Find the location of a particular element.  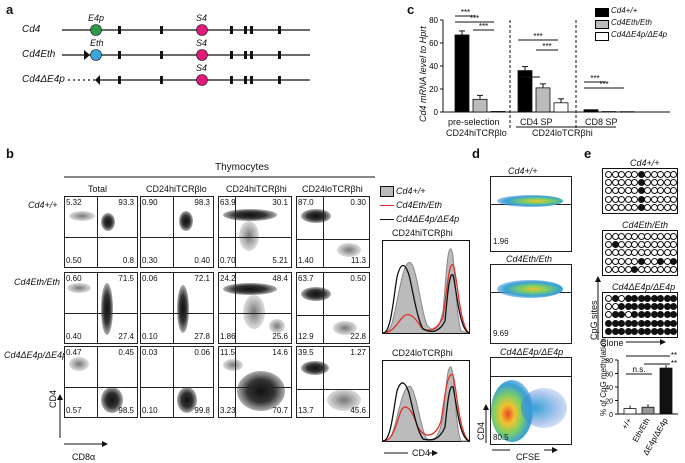

e-sig-1: ** is located at coordinates (674, 355).